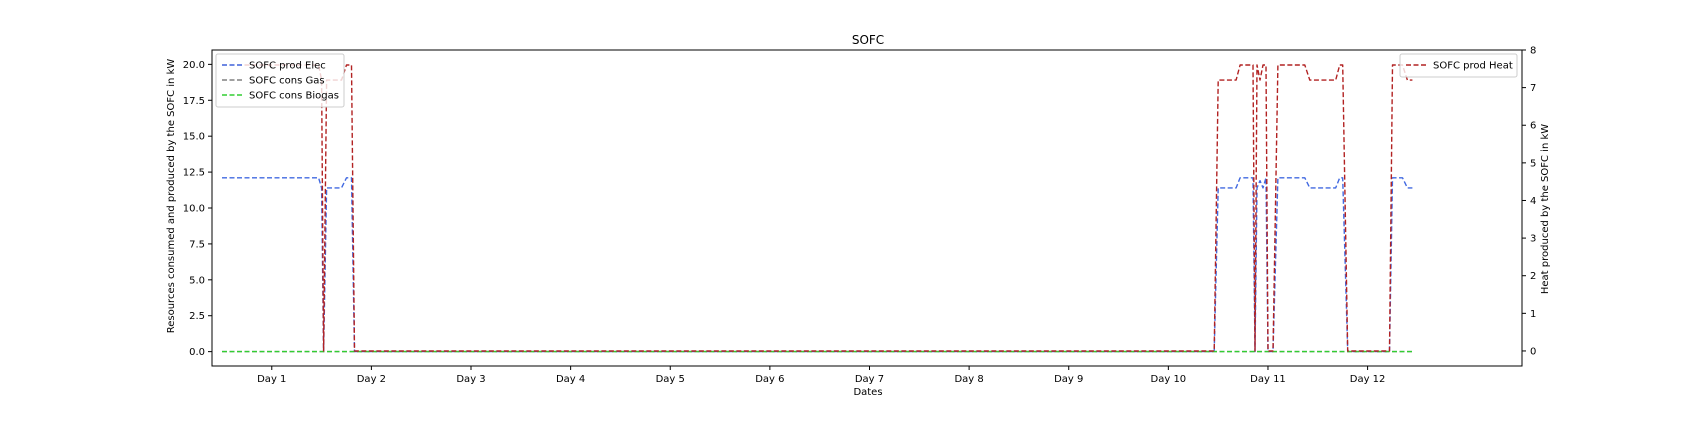  What do you see at coordinates (197, 316) in the screenshot?
I see `y-tick-label-left: 2.5` at bounding box center [197, 316].